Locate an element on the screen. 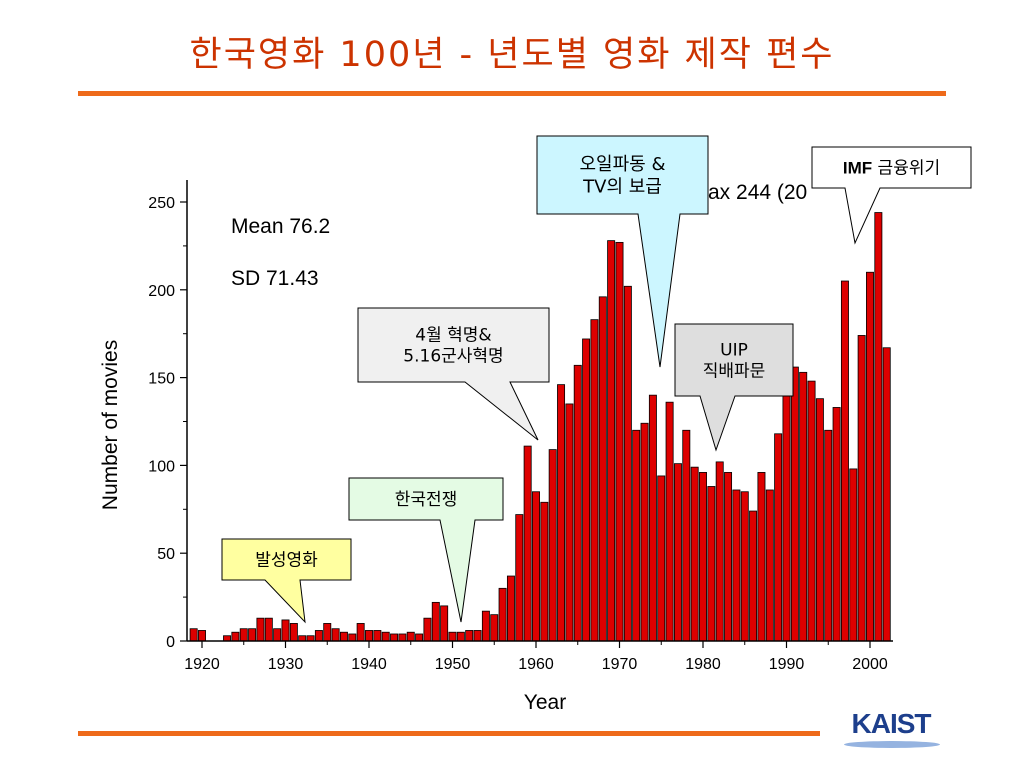 This screenshot has height=768, width=1024. logo-swoosh is located at coordinates (892, 744).